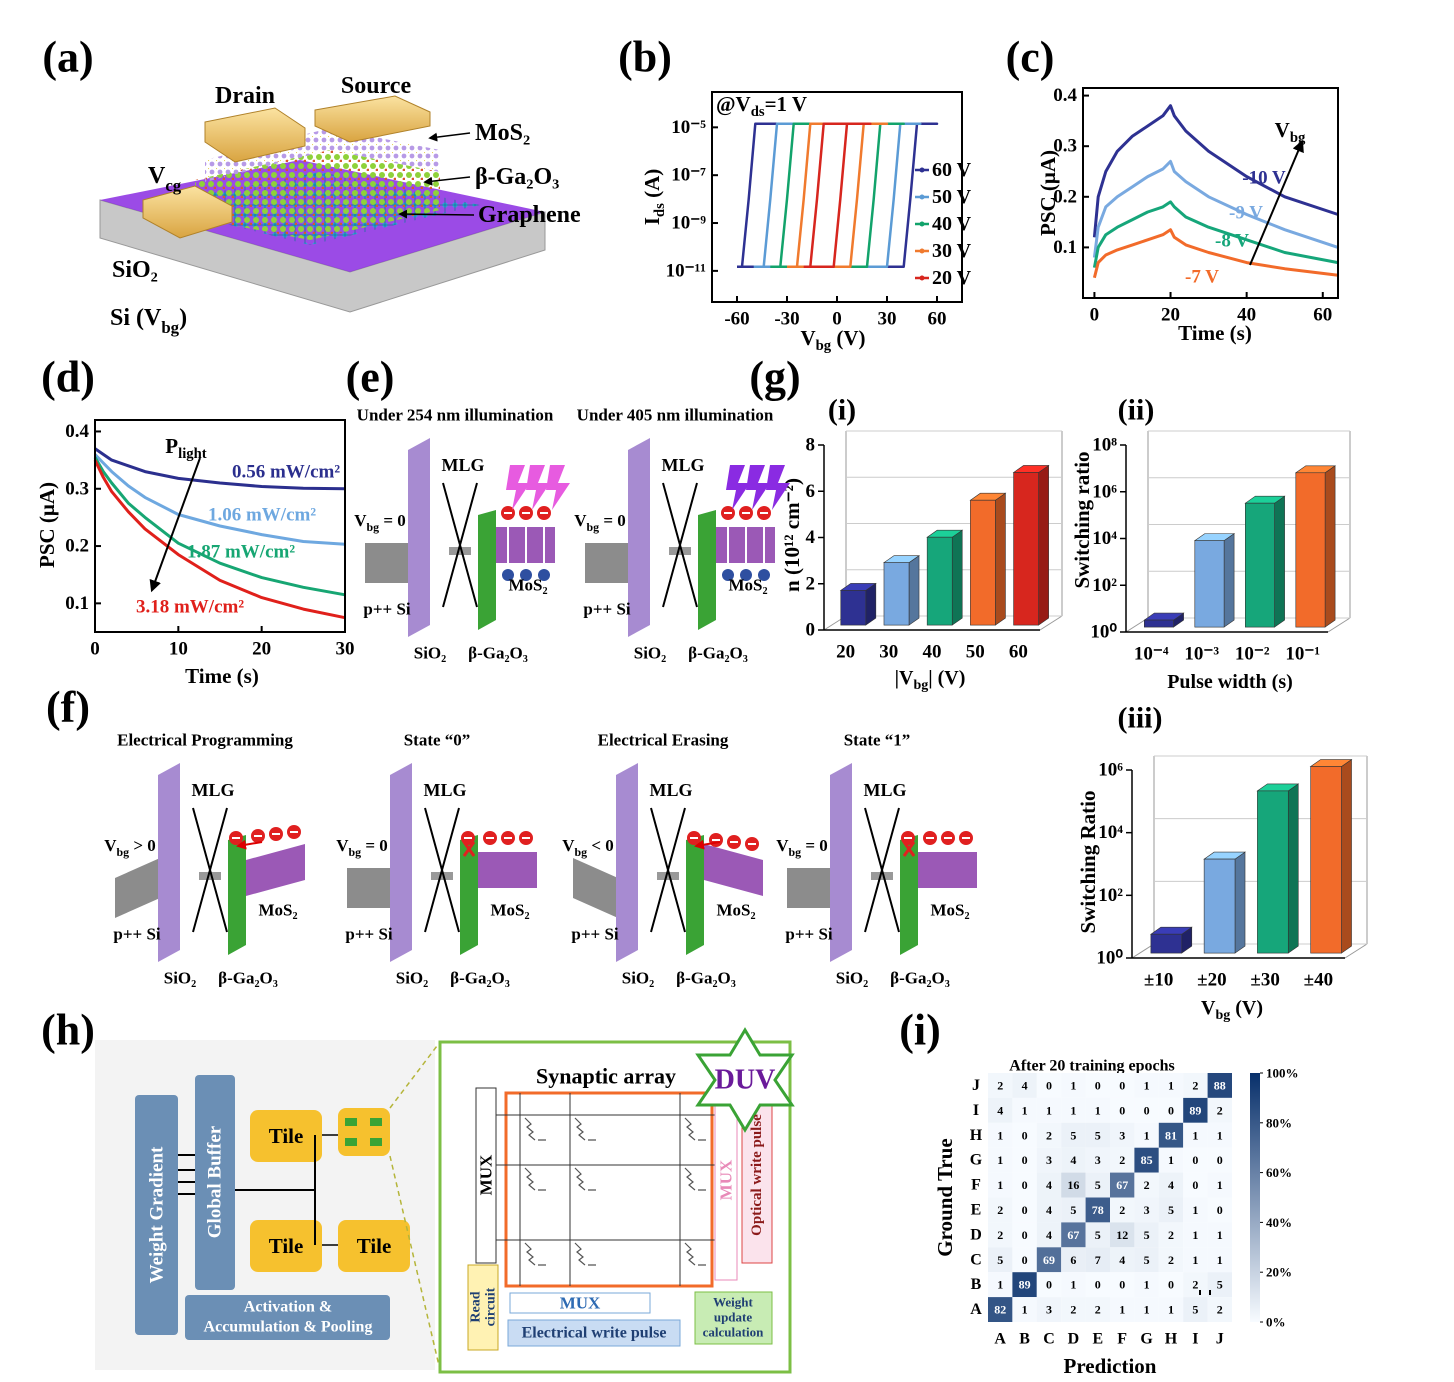 This screenshot has height=1382, width=1454. What do you see at coordinates (811, 445) in the screenshot?
I see `y-tick-label: 8` at bounding box center [811, 445].